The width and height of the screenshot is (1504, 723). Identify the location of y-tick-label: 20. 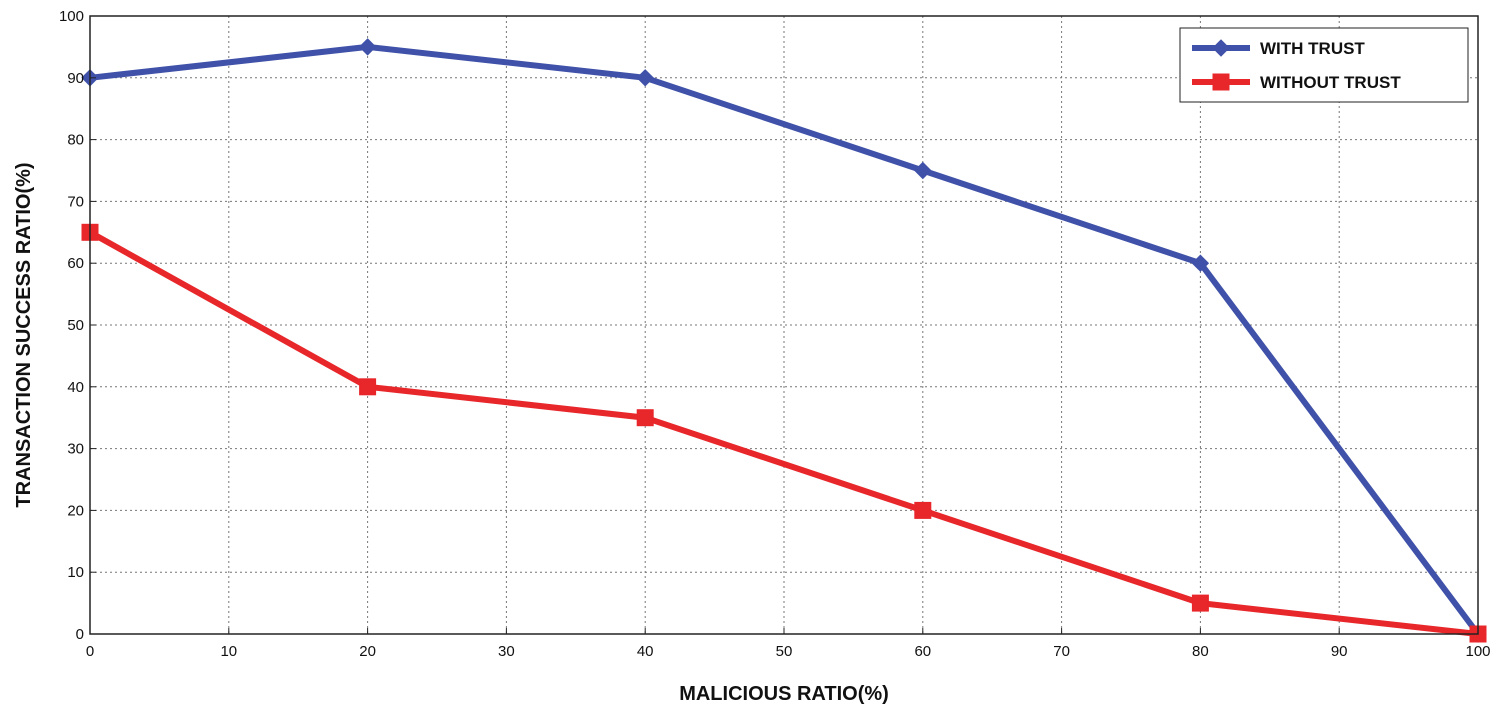
(75, 510).